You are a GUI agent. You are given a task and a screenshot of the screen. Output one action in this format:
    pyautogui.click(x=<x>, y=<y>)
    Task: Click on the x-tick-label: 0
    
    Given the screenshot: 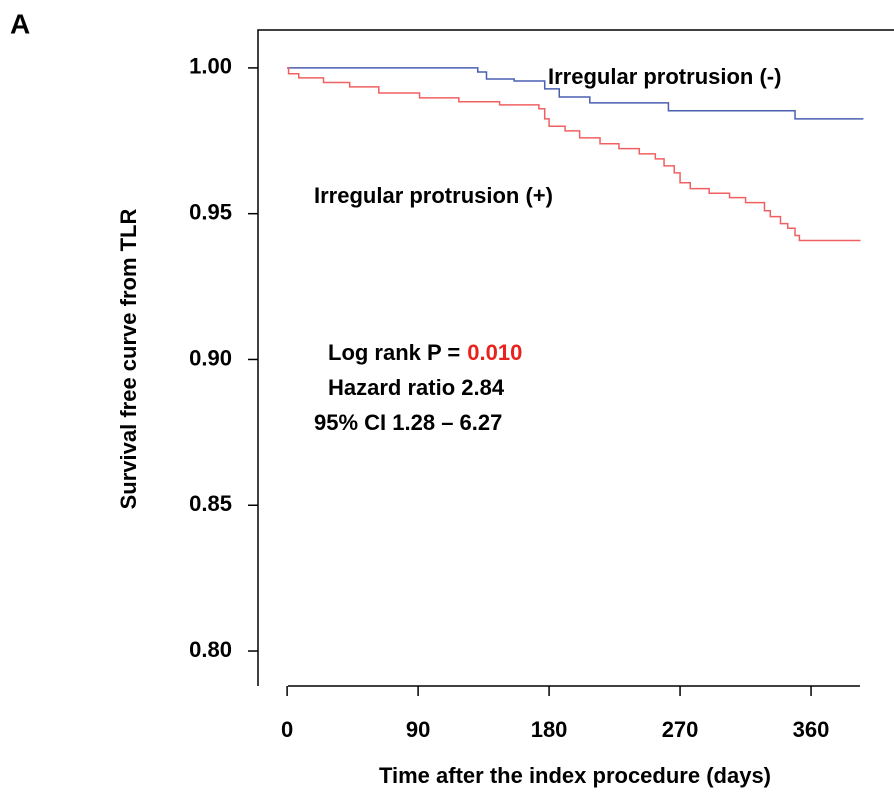 What is the action you would take?
    pyautogui.click(x=287, y=729)
    